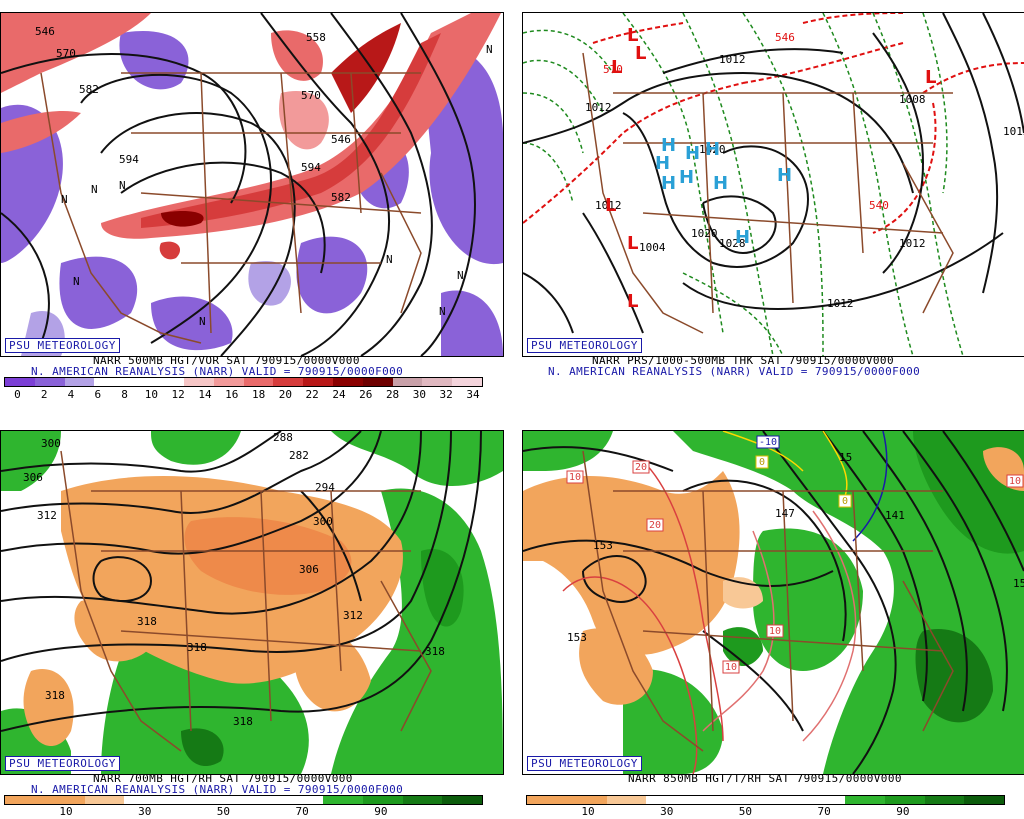  Describe the element at coordinates (768, 442) in the screenshot. I see `isotherm-label: -10` at that location.